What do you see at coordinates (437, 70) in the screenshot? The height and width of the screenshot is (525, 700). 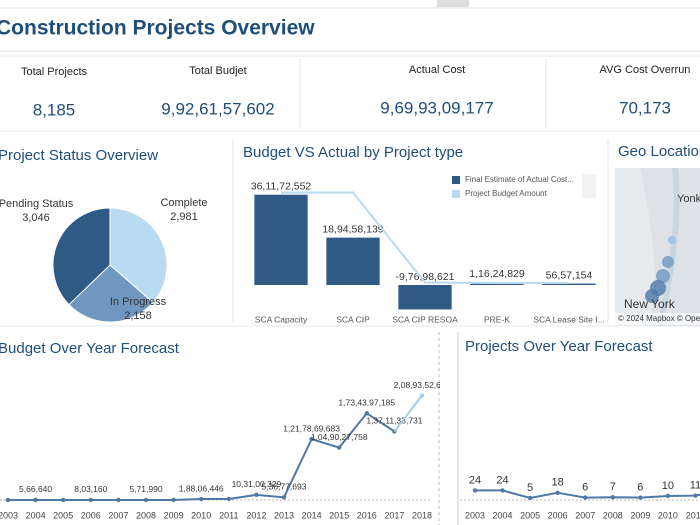 I see `kpi-label: Actual Cost` at bounding box center [437, 70].